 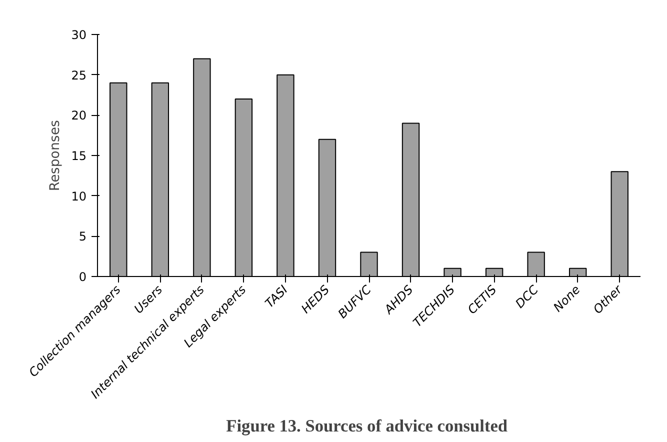 What do you see at coordinates (79, 156) in the screenshot?
I see `y-tick-label: 15` at bounding box center [79, 156].